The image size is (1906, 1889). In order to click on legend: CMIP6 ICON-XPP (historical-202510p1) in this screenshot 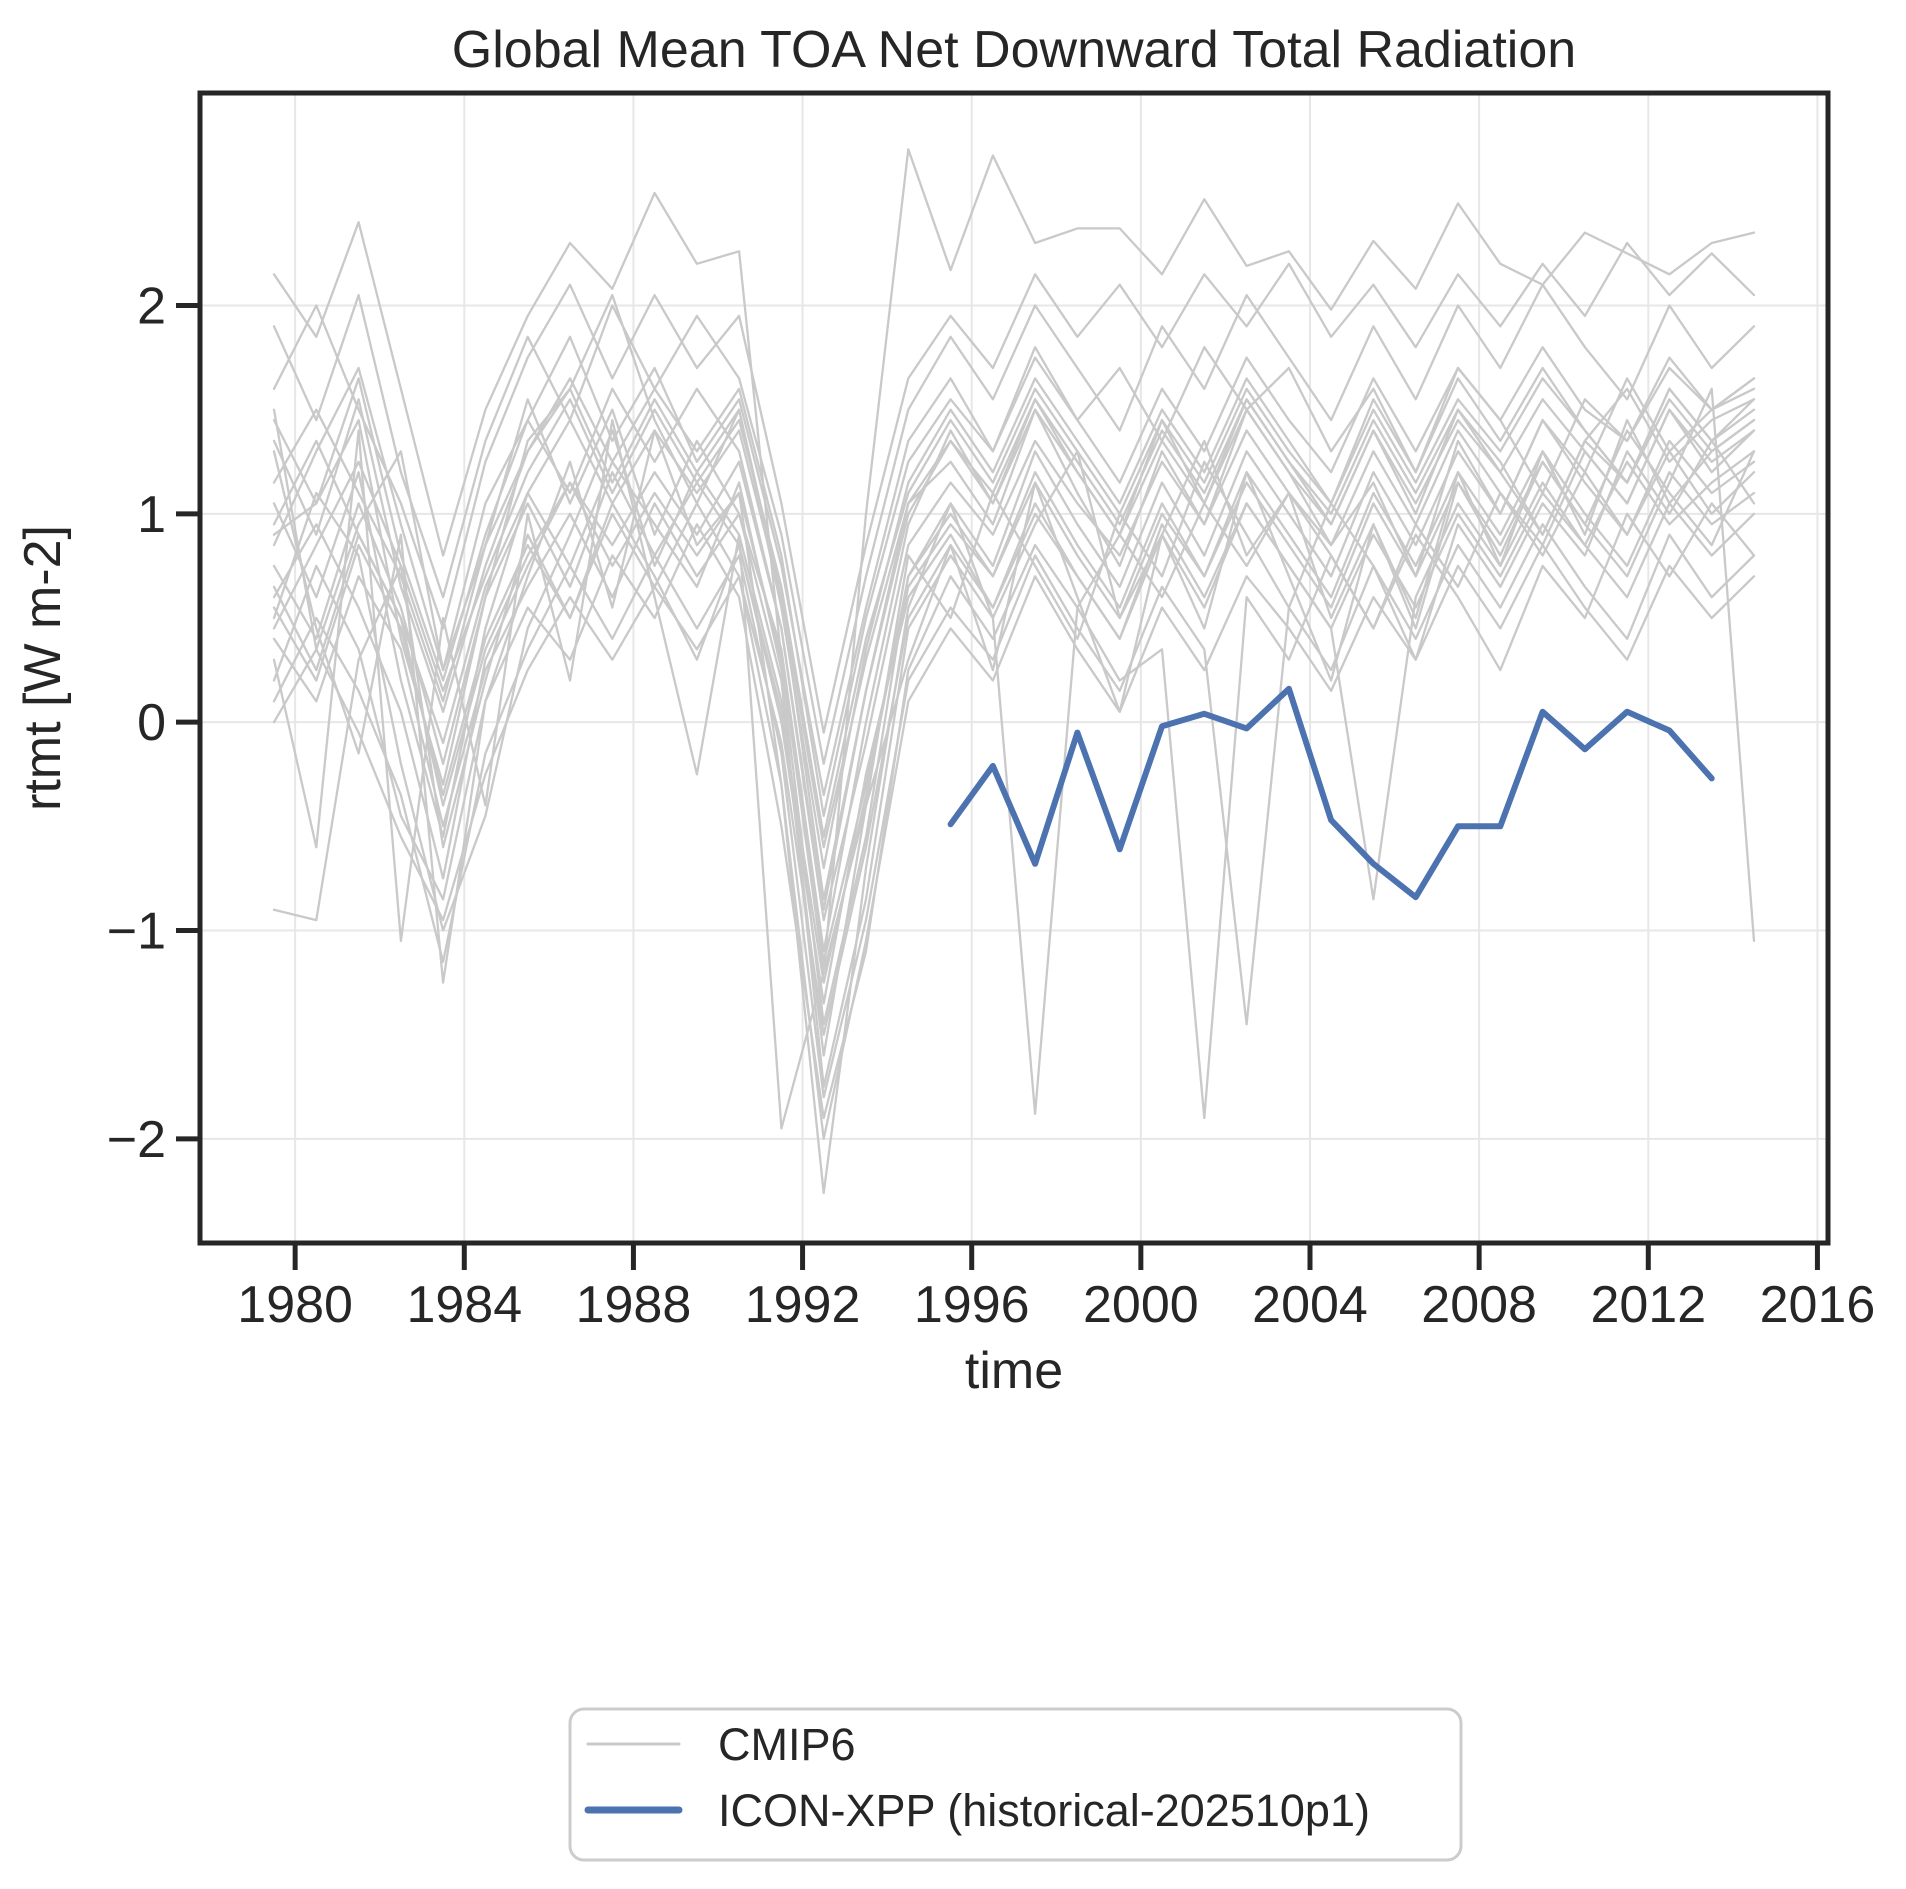, I will do `click(1015, 1784)`.